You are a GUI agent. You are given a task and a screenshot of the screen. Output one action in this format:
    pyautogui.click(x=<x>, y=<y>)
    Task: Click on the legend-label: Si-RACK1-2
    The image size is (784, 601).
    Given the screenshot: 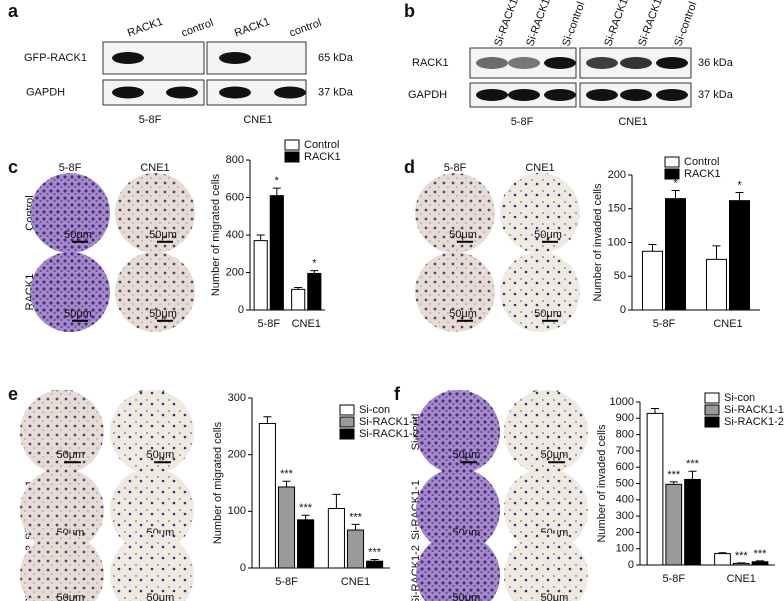 What is the action you would take?
    pyautogui.click(x=389, y=434)
    